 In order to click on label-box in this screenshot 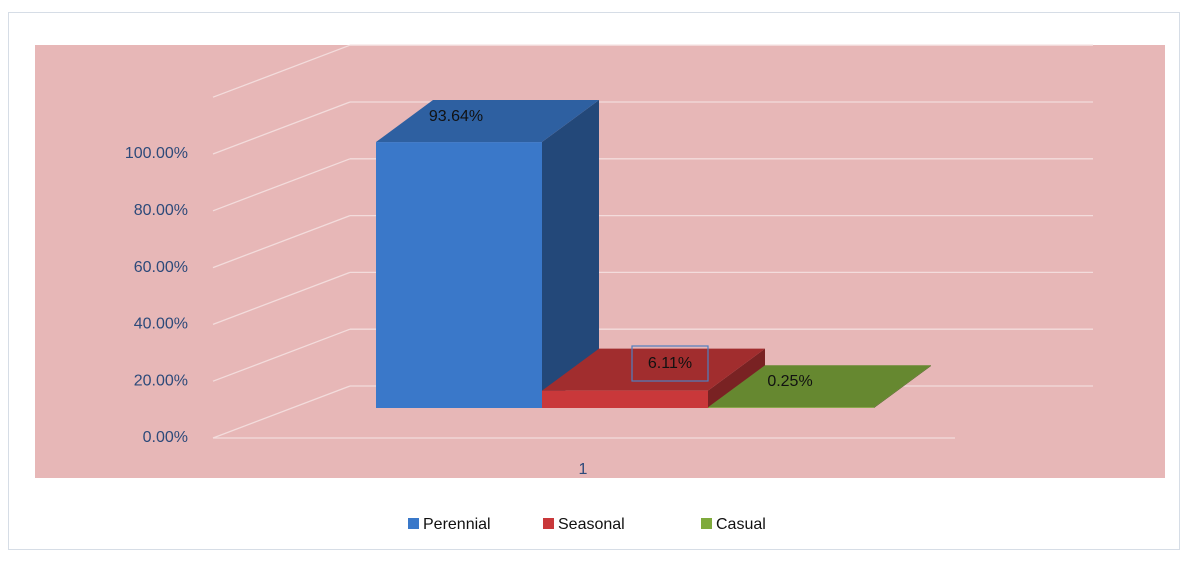, I will do `click(670, 363)`.